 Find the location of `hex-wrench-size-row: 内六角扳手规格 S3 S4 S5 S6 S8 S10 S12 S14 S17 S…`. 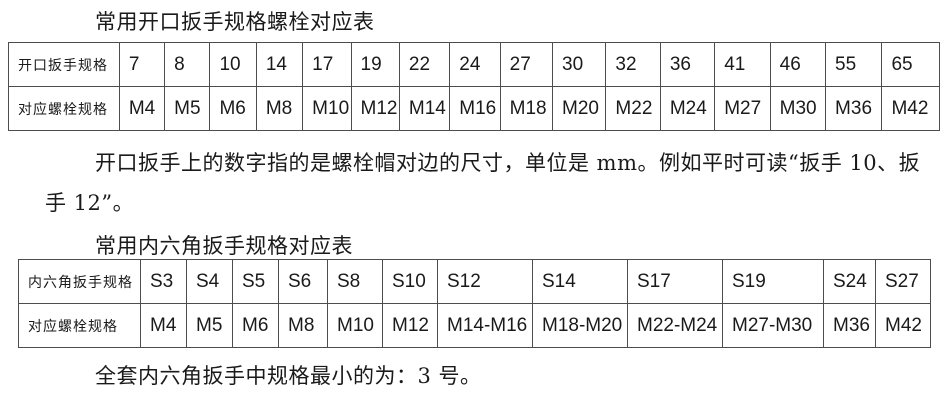

hex-wrench-size-row: 内六角扳手规格 S3 S4 S5 S6 S8 S10 S12 S14 S17 S… is located at coordinates (474, 281).